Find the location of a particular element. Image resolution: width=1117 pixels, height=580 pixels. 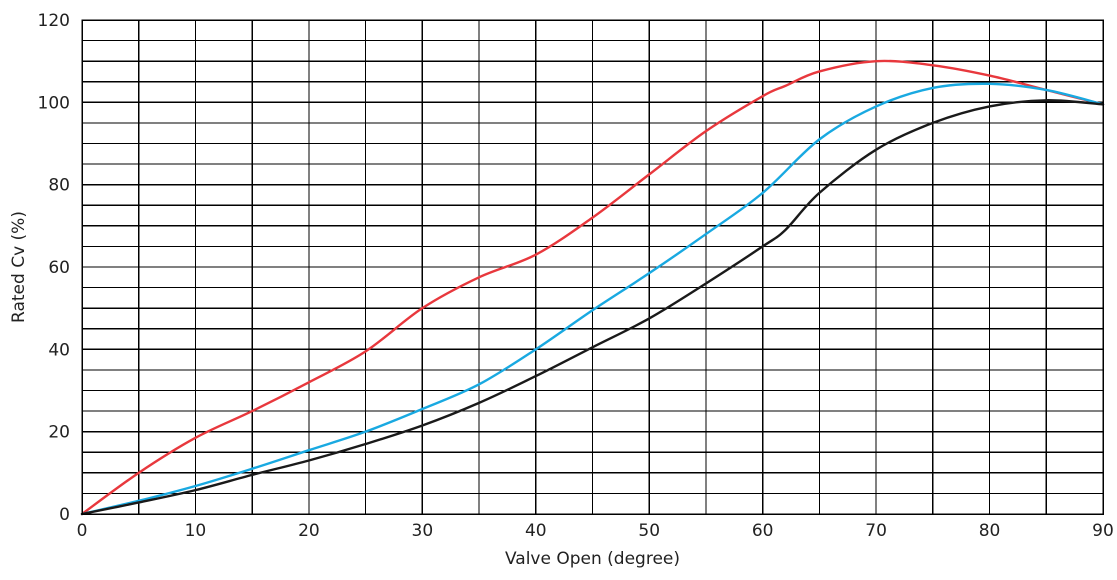

x-tick-label: 80 is located at coordinates (990, 531).